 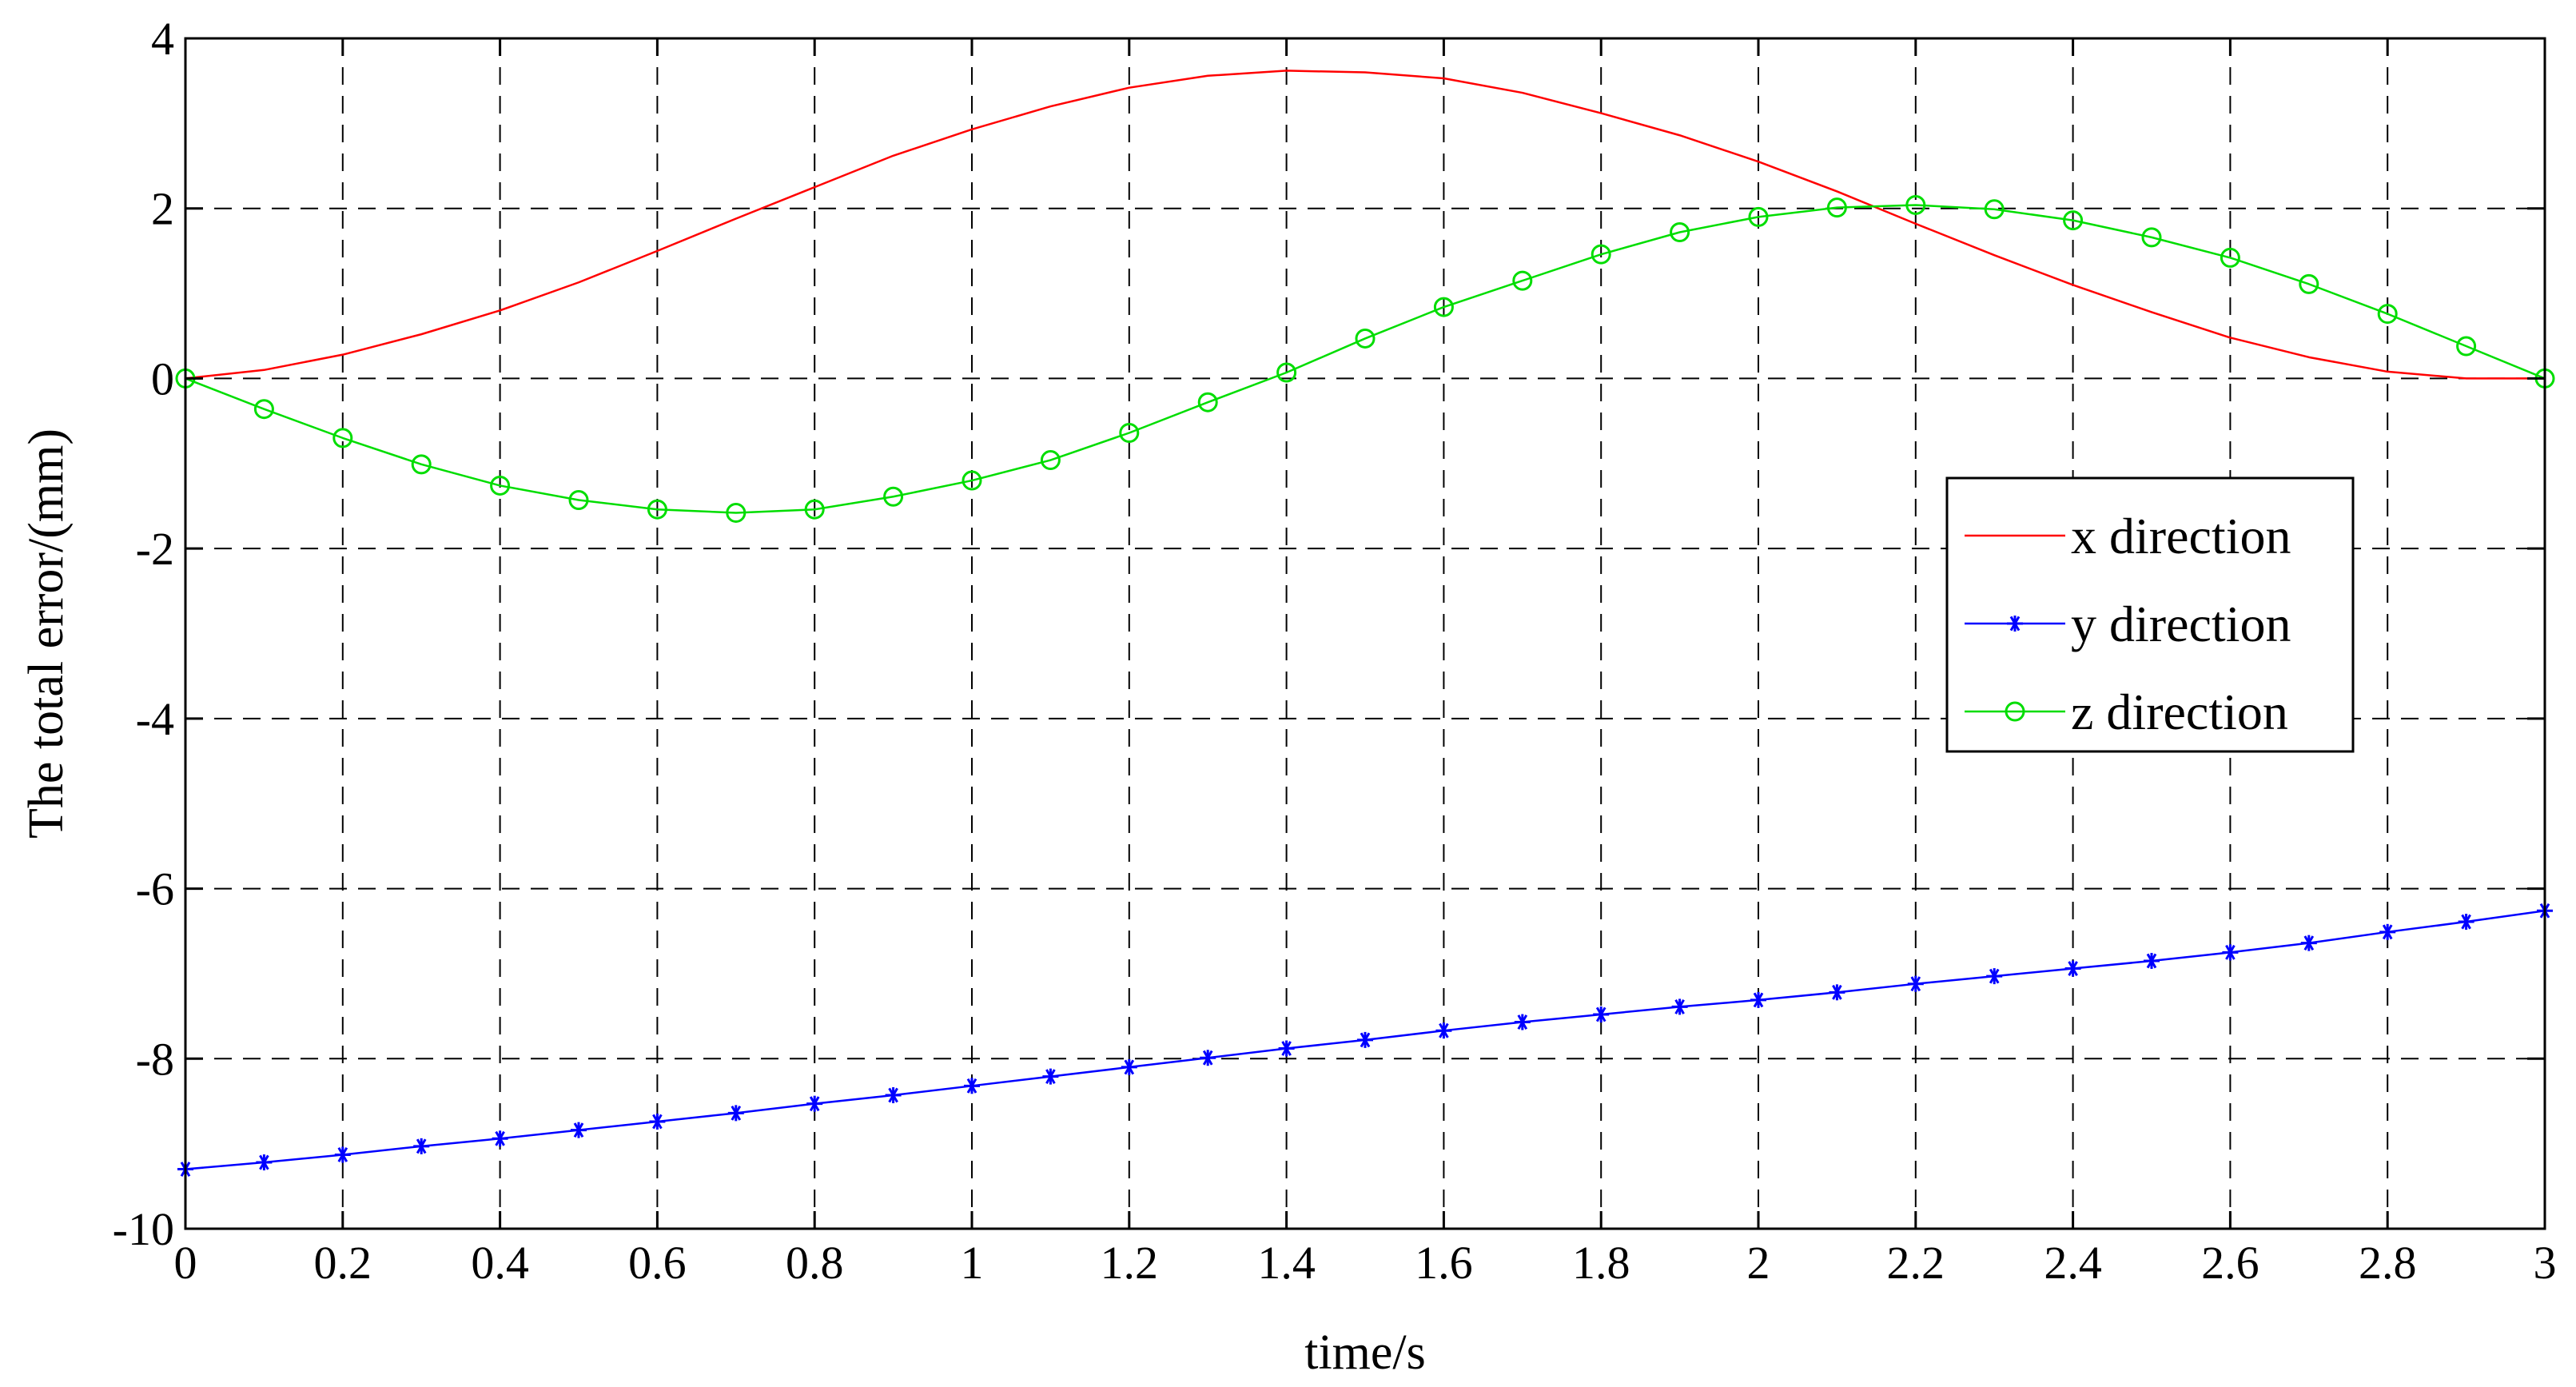 What do you see at coordinates (1916, 1263) in the screenshot?
I see `x-tick-label: 2.2` at bounding box center [1916, 1263].